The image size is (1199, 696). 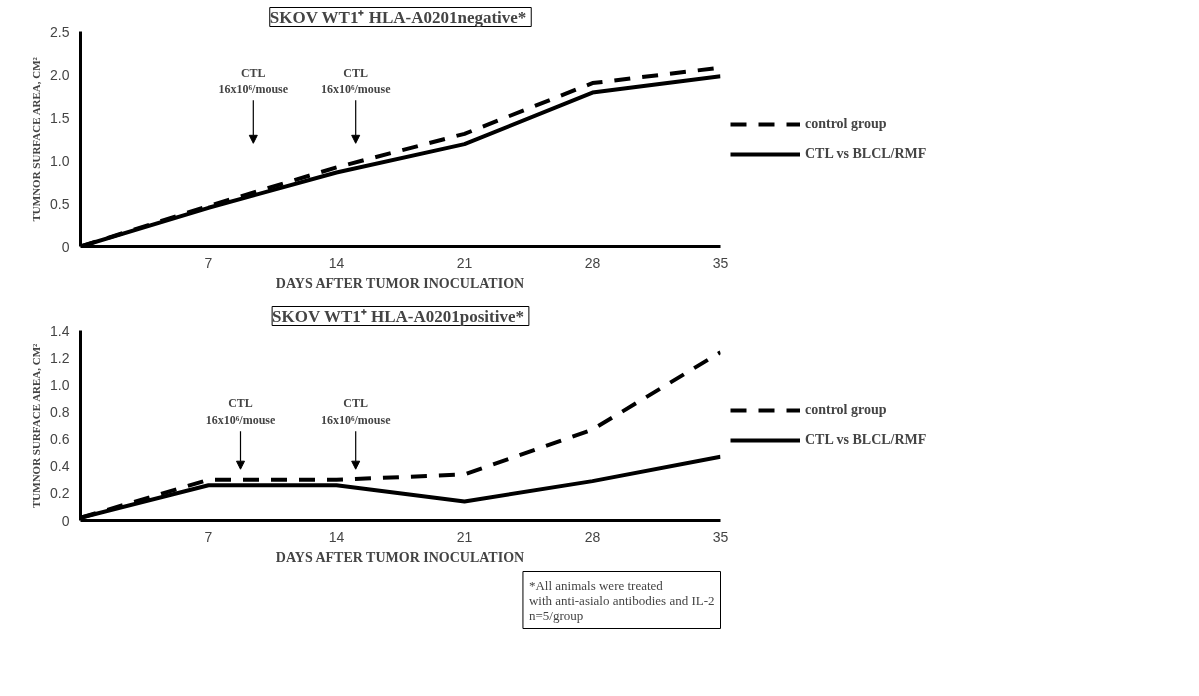 What do you see at coordinates (60, 117) in the screenshot?
I see `y-tick-label: 1.5` at bounding box center [60, 117].